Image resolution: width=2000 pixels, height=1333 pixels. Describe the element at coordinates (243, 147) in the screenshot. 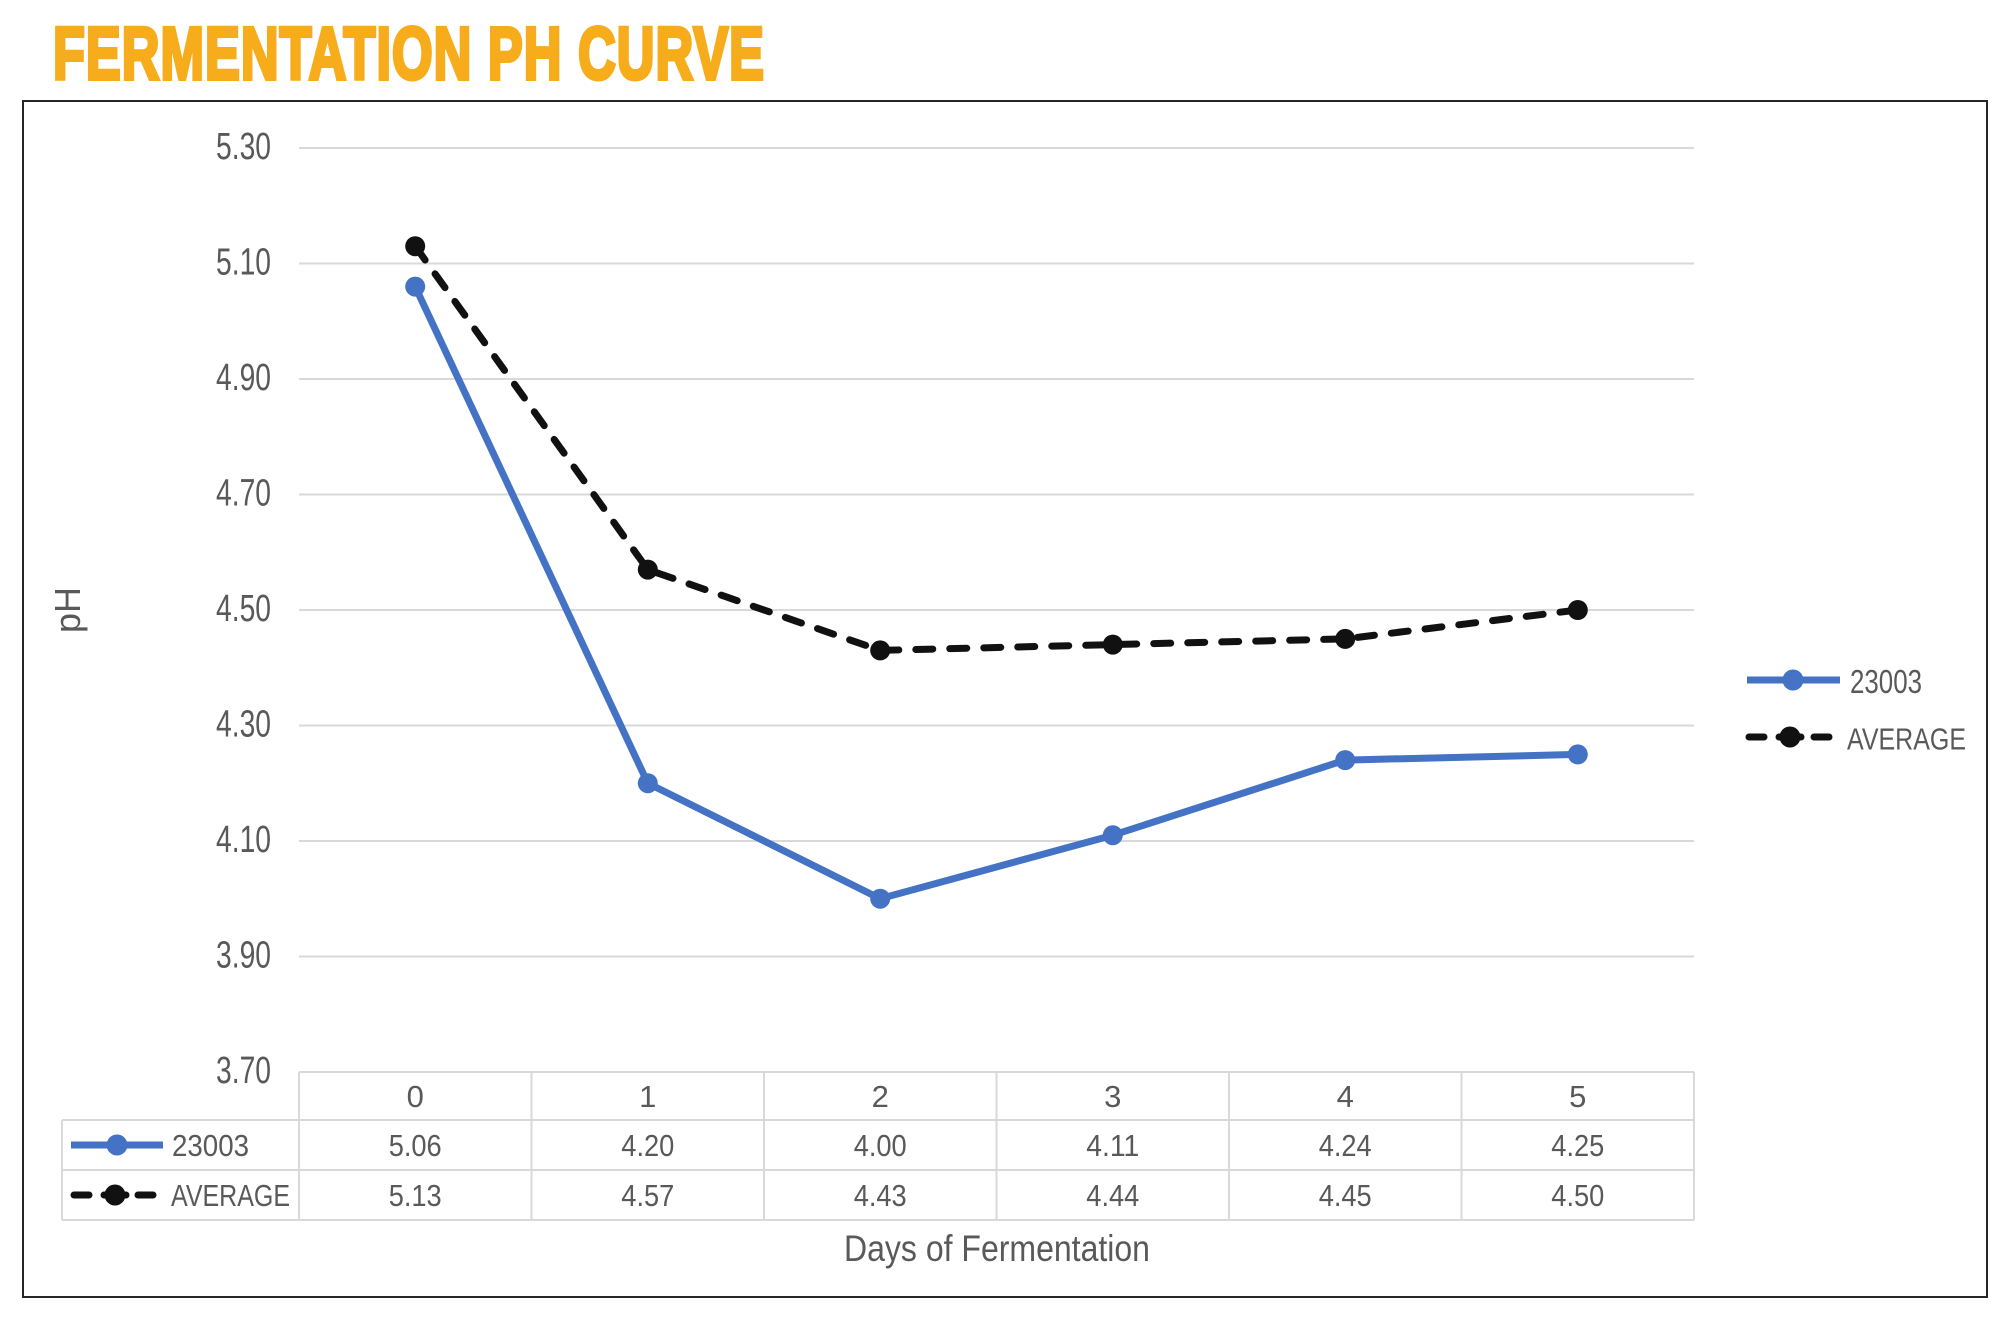

I see `svg-text: 5.30` at that location.